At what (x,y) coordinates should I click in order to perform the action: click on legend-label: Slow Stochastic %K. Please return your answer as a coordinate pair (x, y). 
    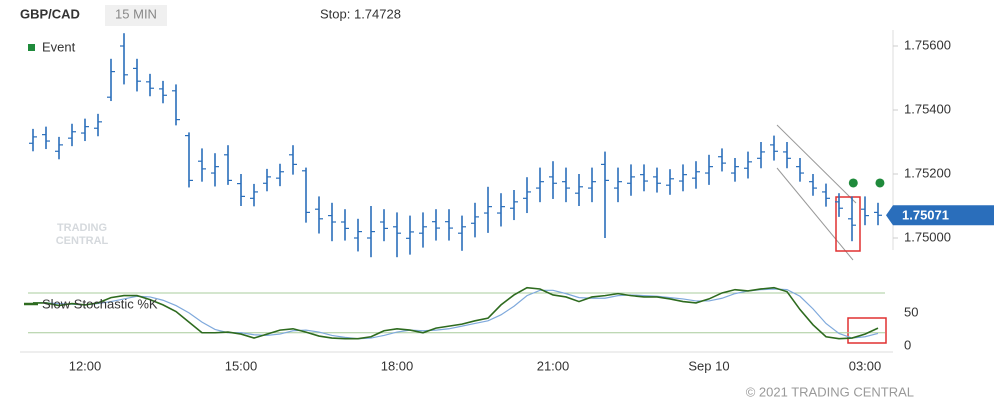
    Looking at the image, I should click on (100, 303).